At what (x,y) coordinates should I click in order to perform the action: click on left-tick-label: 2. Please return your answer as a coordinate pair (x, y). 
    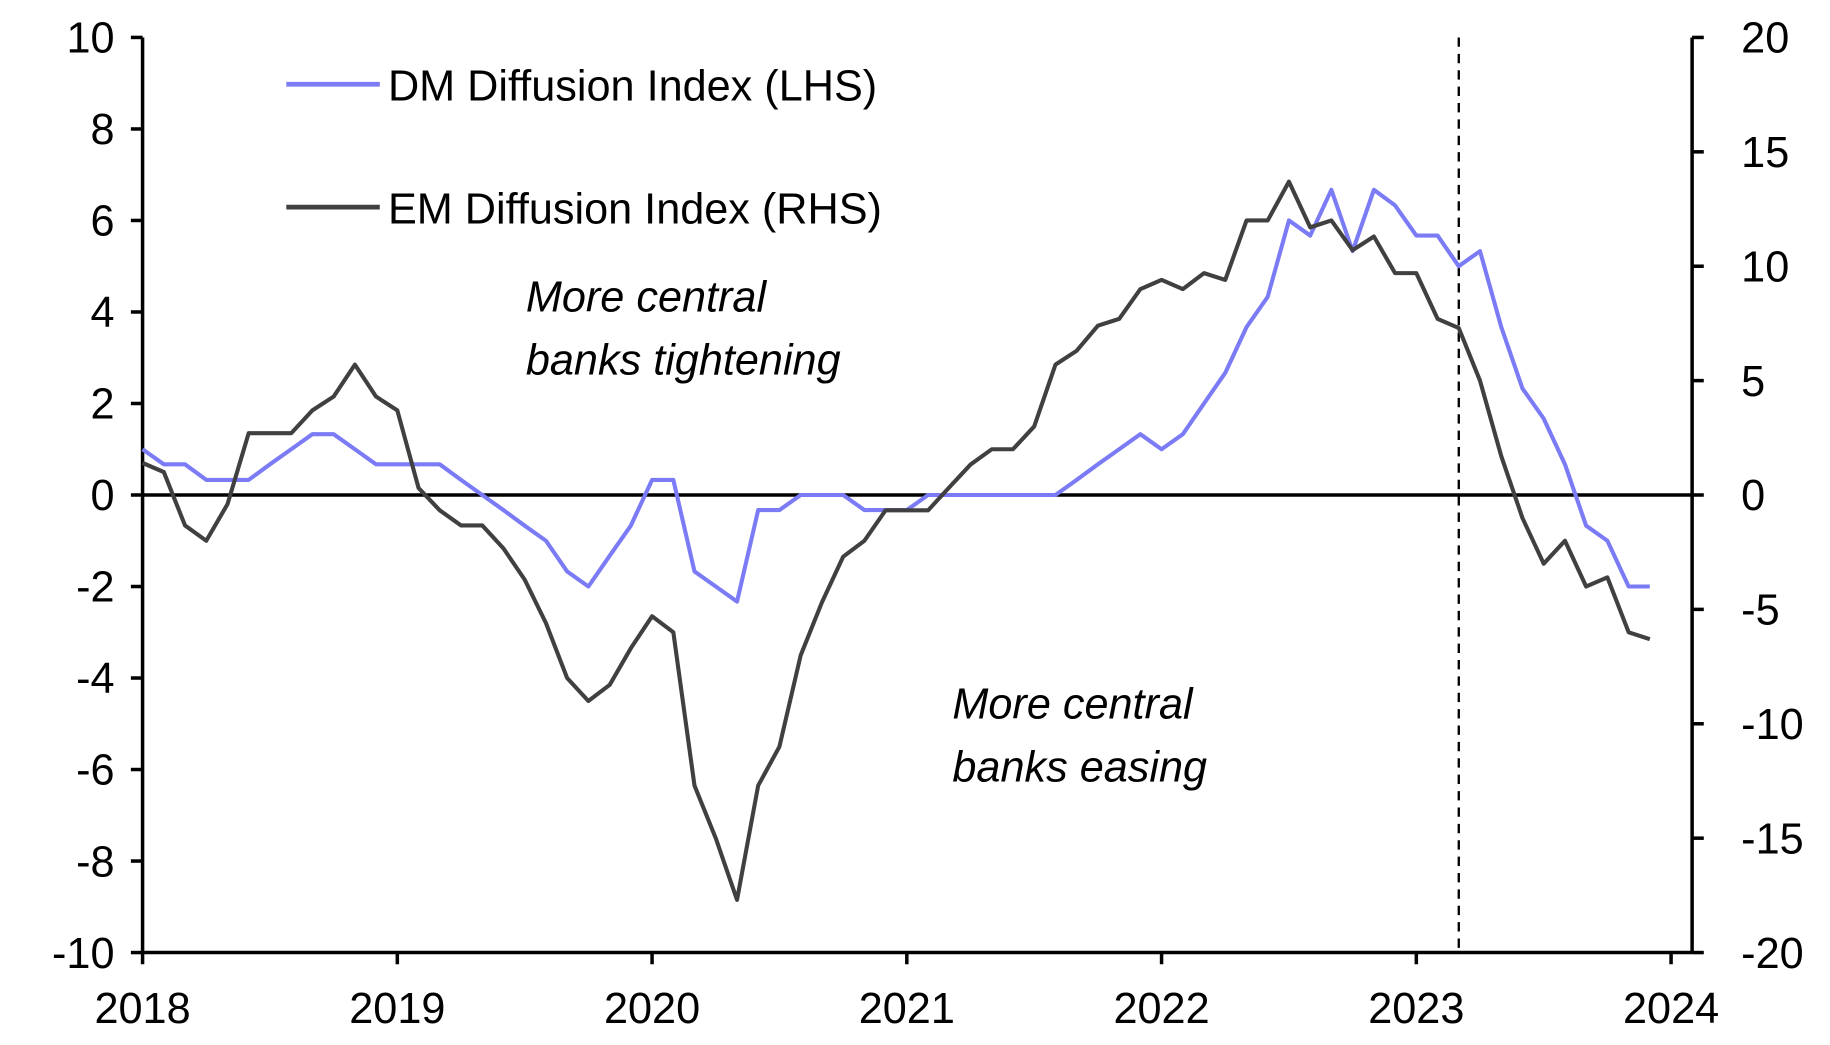
    Looking at the image, I should click on (102, 405).